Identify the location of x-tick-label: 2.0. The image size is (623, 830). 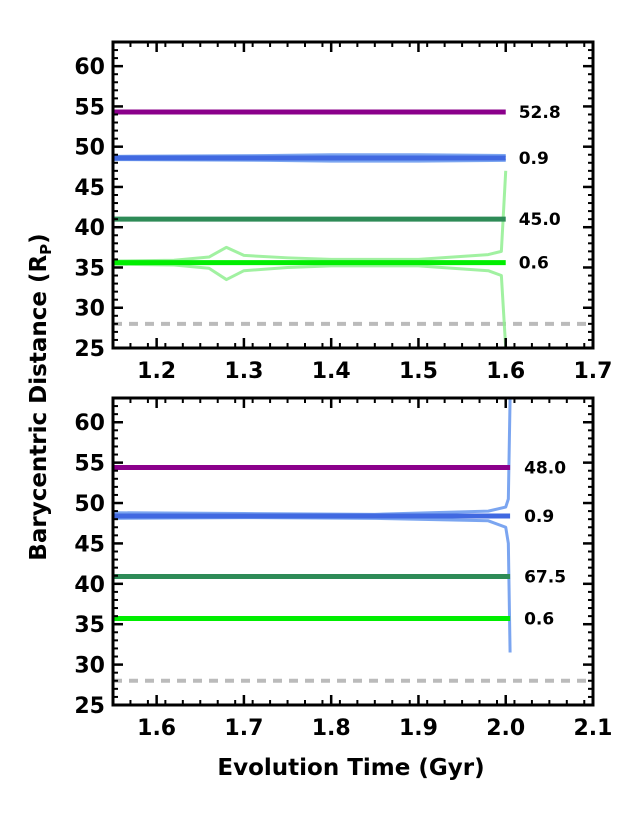
(505, 728).